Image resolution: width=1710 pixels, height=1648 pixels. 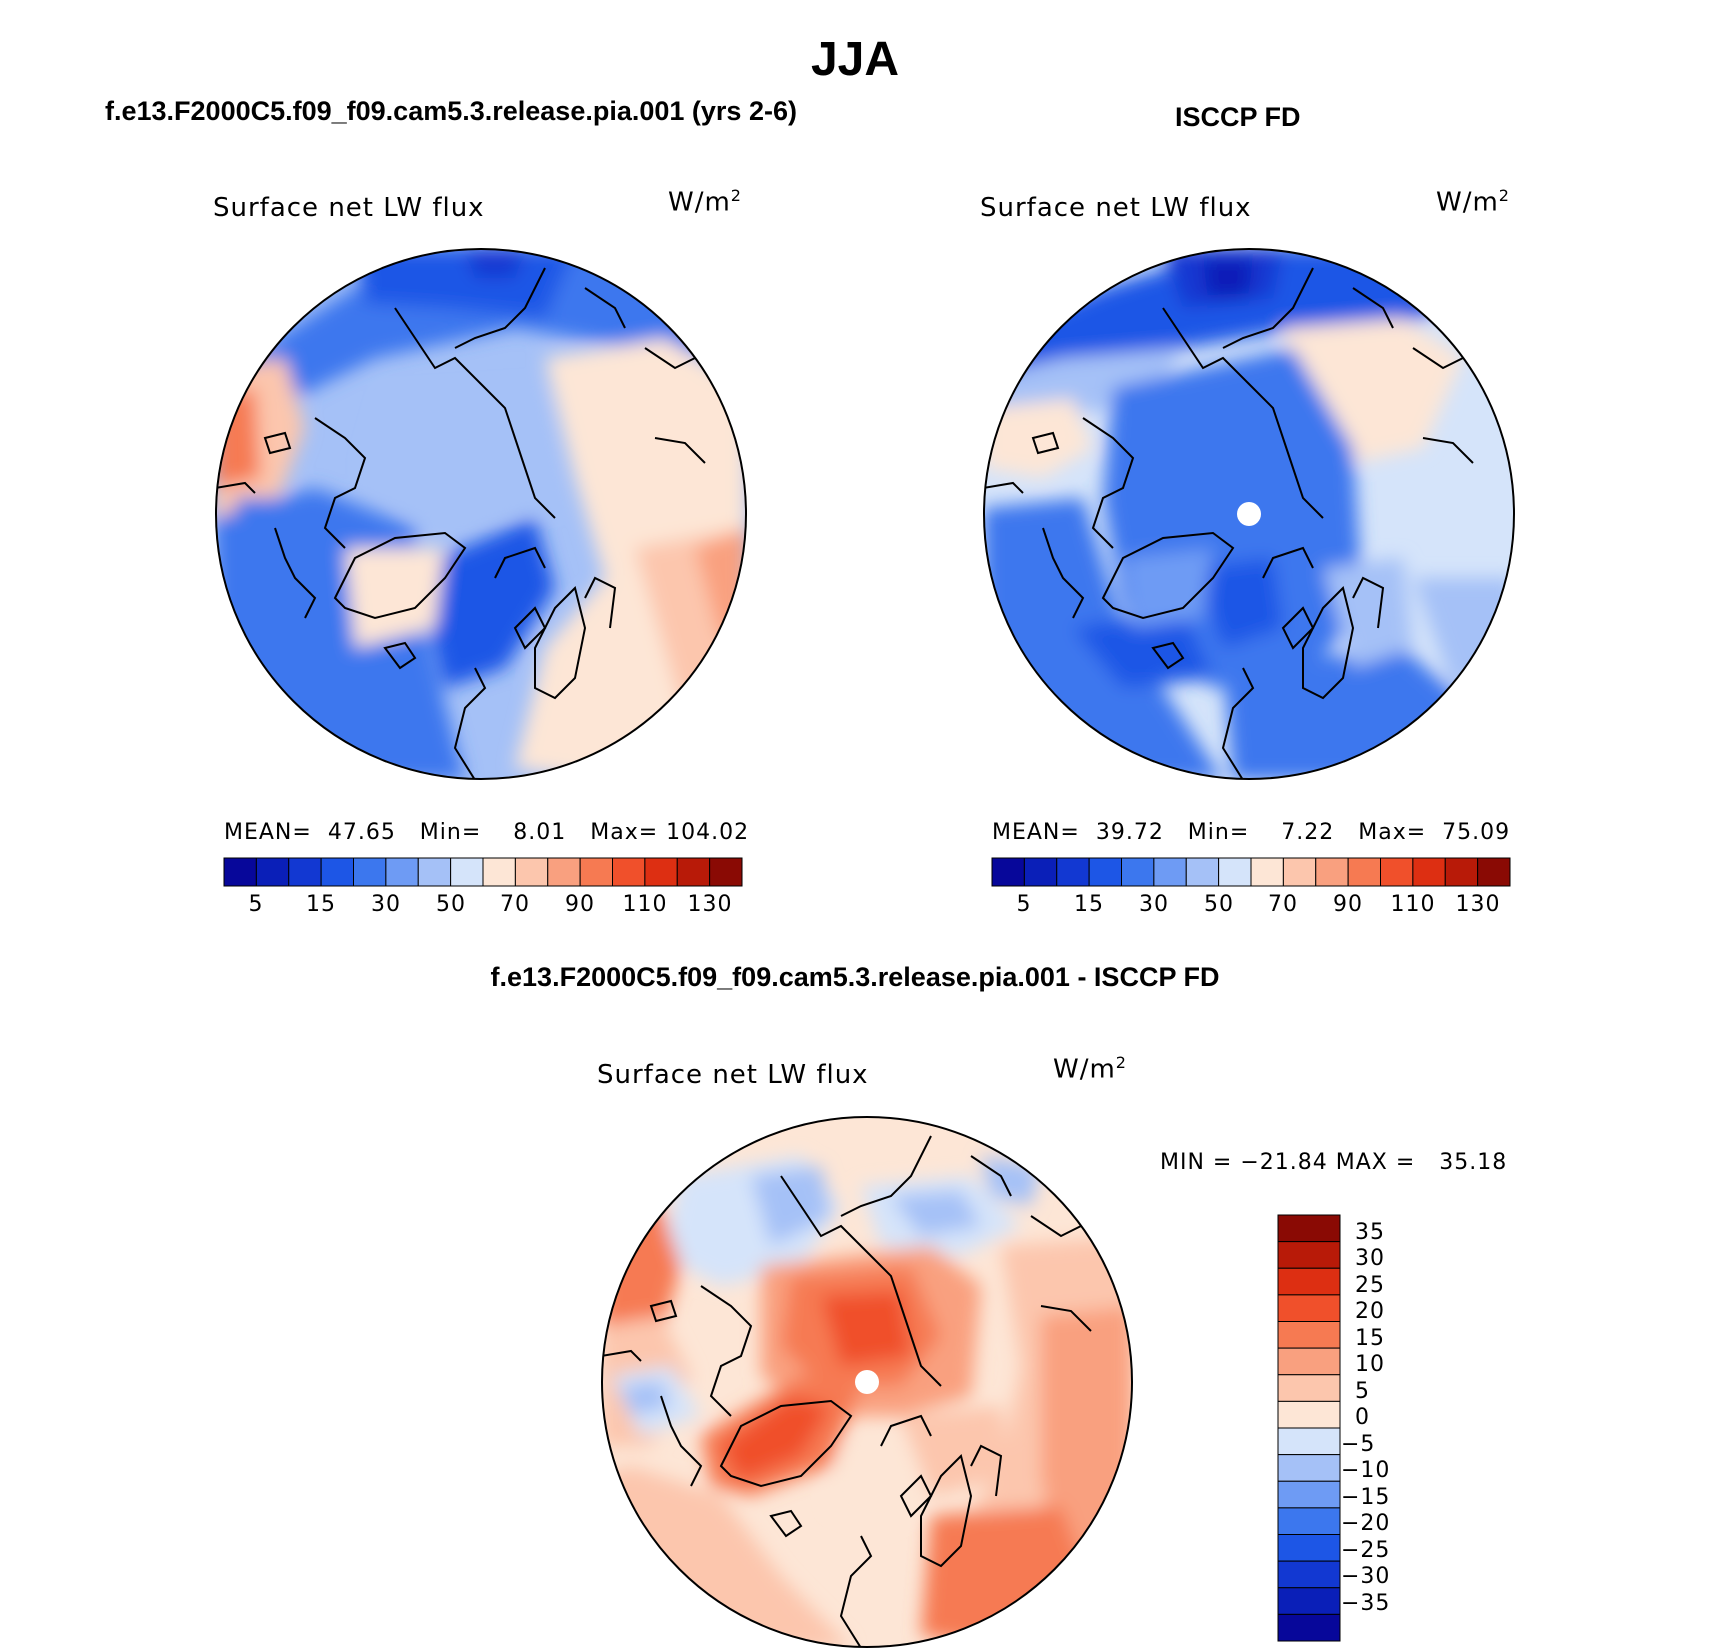 What do you see at coordinates (1370, 1311) in the screenshot?
I see `colorbar-tick: 20` at bounding box center [1370, 1311].